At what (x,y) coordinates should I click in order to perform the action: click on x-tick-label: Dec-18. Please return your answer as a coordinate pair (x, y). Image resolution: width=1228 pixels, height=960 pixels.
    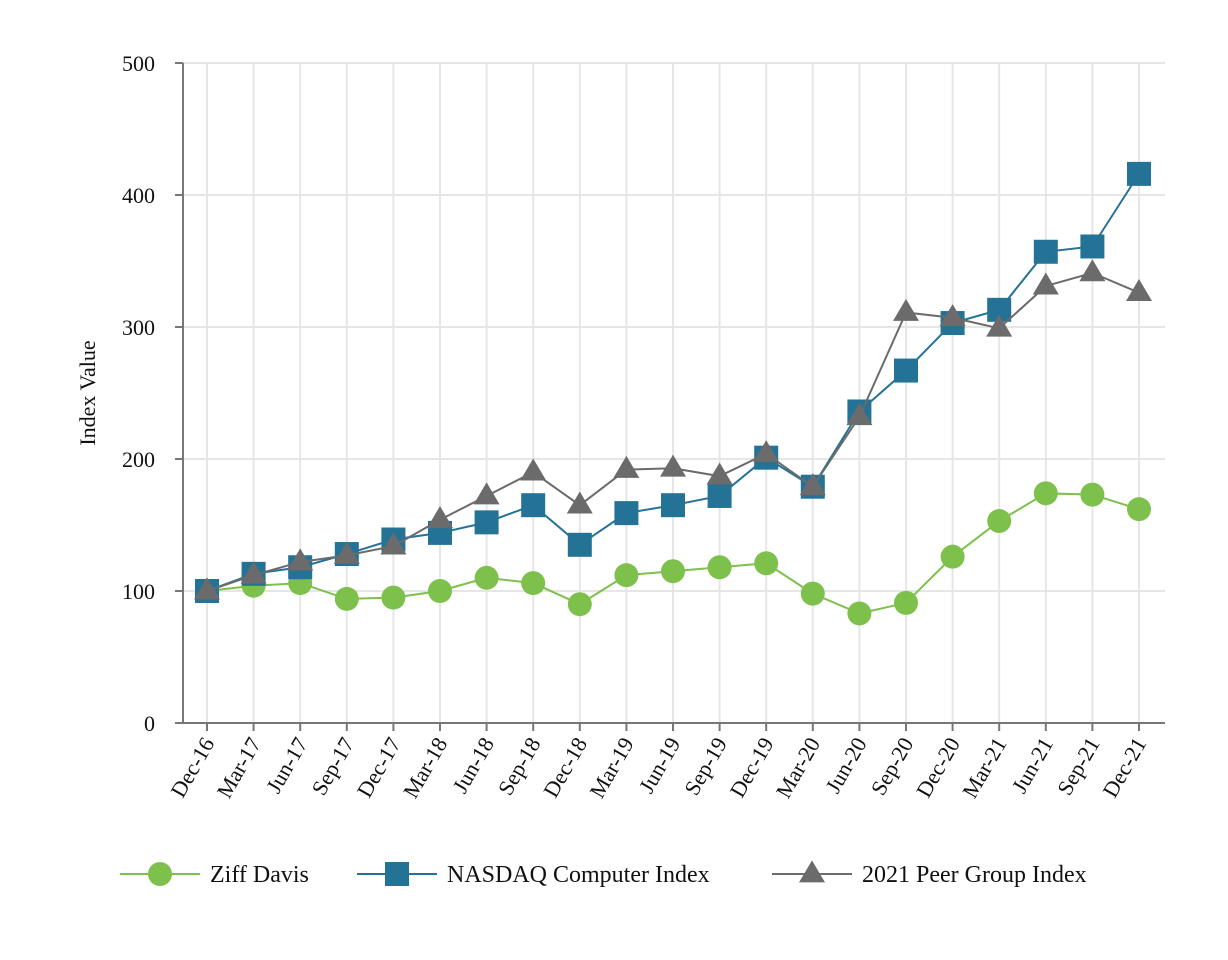
    Looking at the image, I should click on (565, 767).